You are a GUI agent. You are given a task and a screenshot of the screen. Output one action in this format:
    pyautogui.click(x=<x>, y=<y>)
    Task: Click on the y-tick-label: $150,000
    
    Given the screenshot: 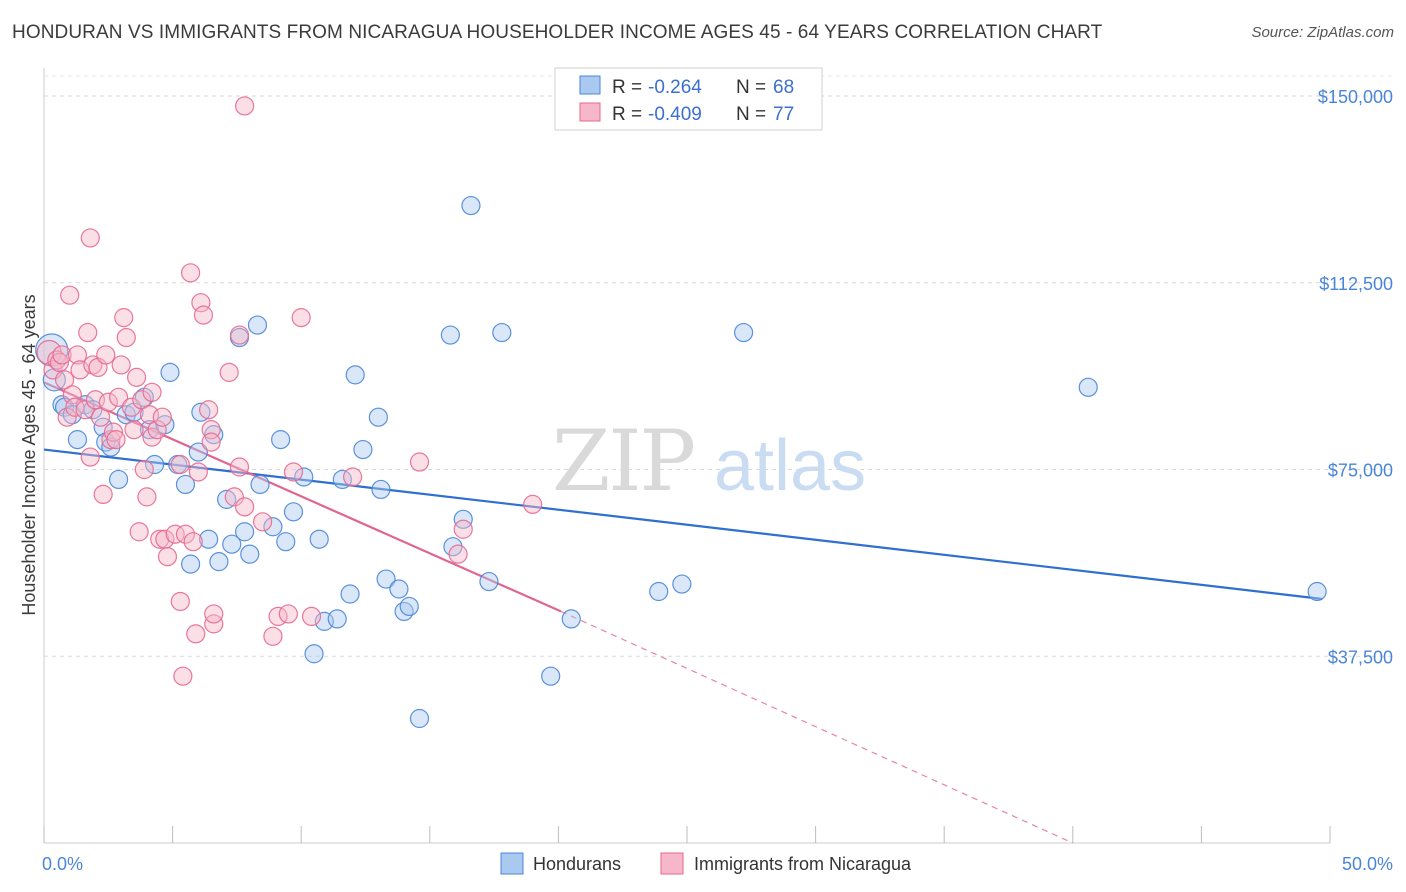 What is the action you would take?
    pyautogui.click(x=1355, y=97)
    